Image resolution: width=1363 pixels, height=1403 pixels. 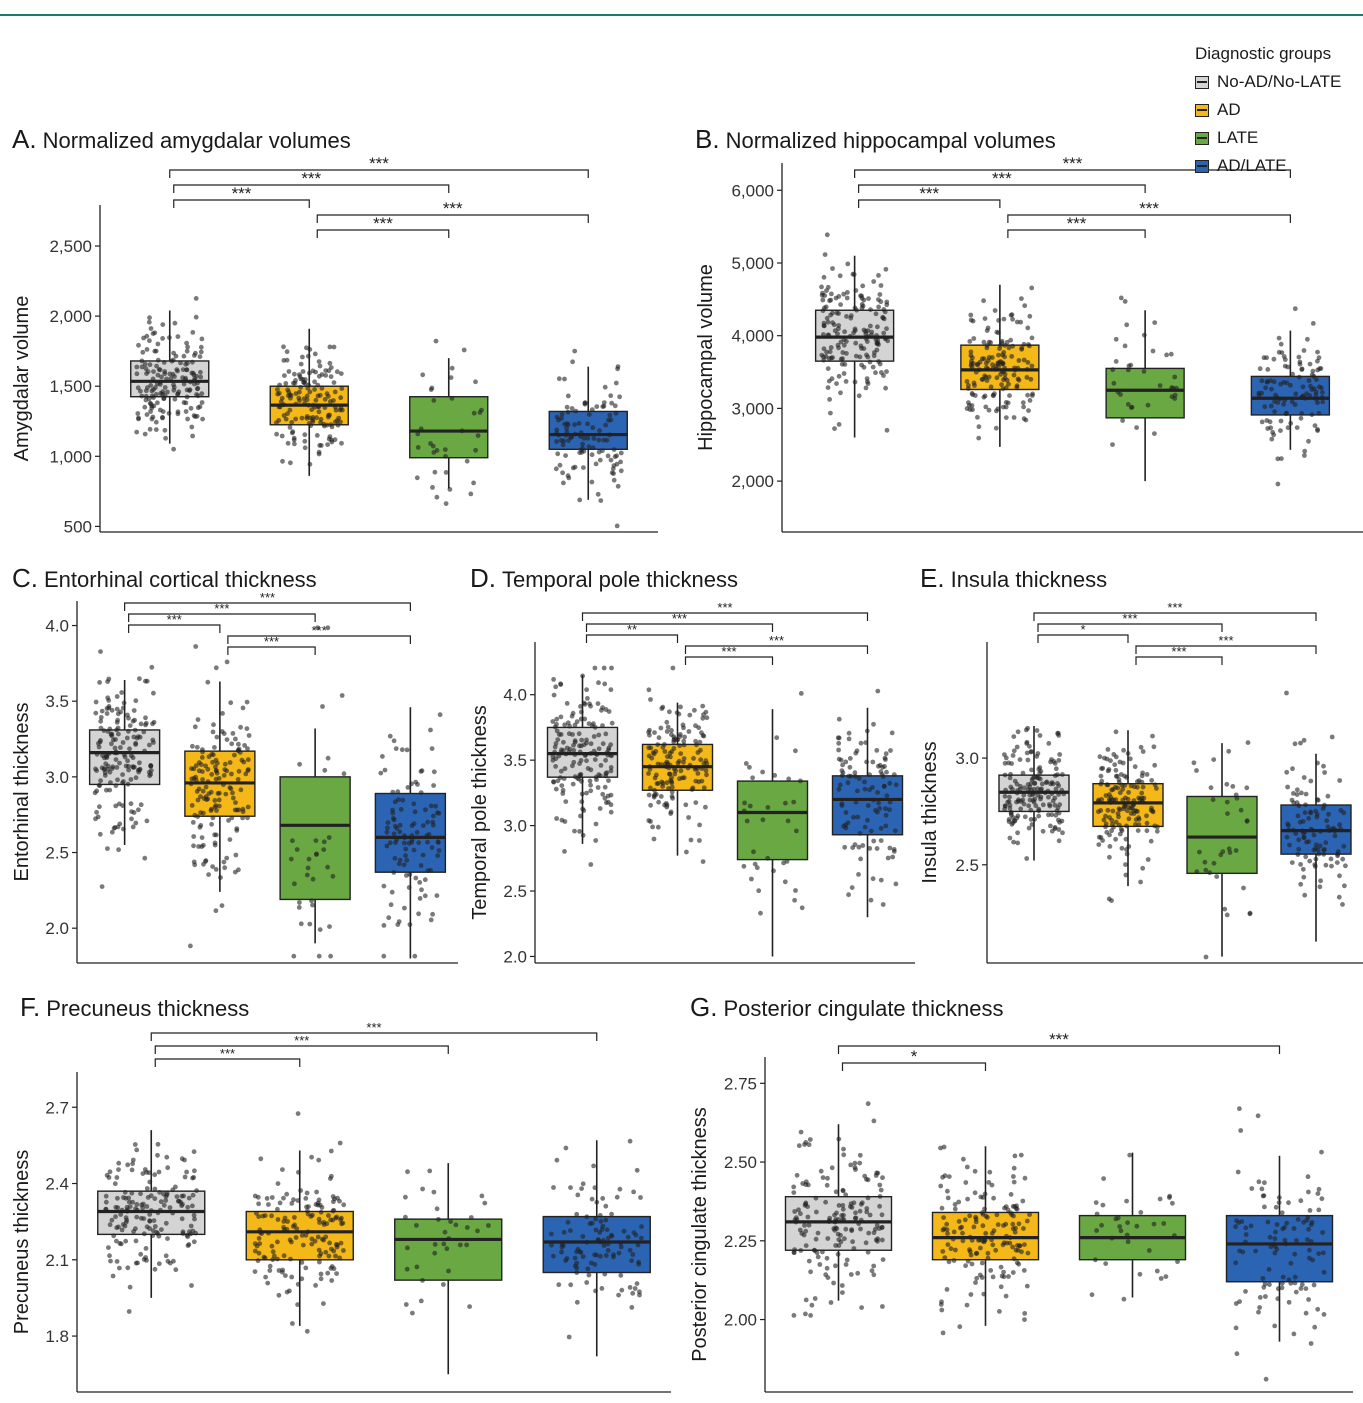 I want to click on bracket-line, so click(x=1179, y=660).